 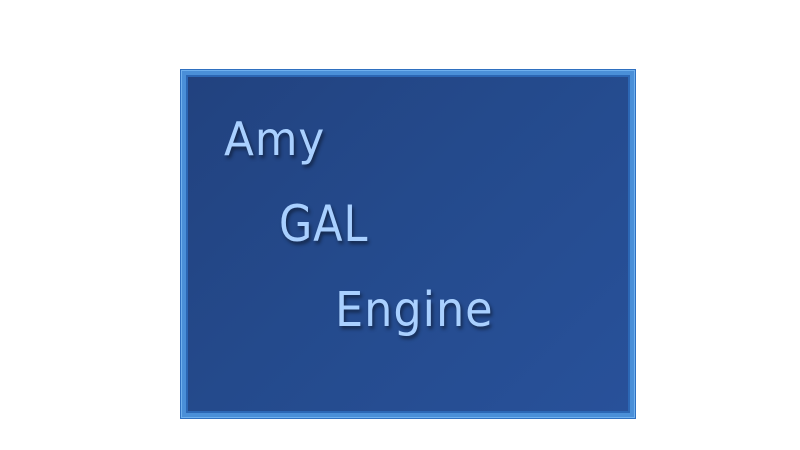 I want to click on logo-word-amy: Amy, so click(x=275, y=139).